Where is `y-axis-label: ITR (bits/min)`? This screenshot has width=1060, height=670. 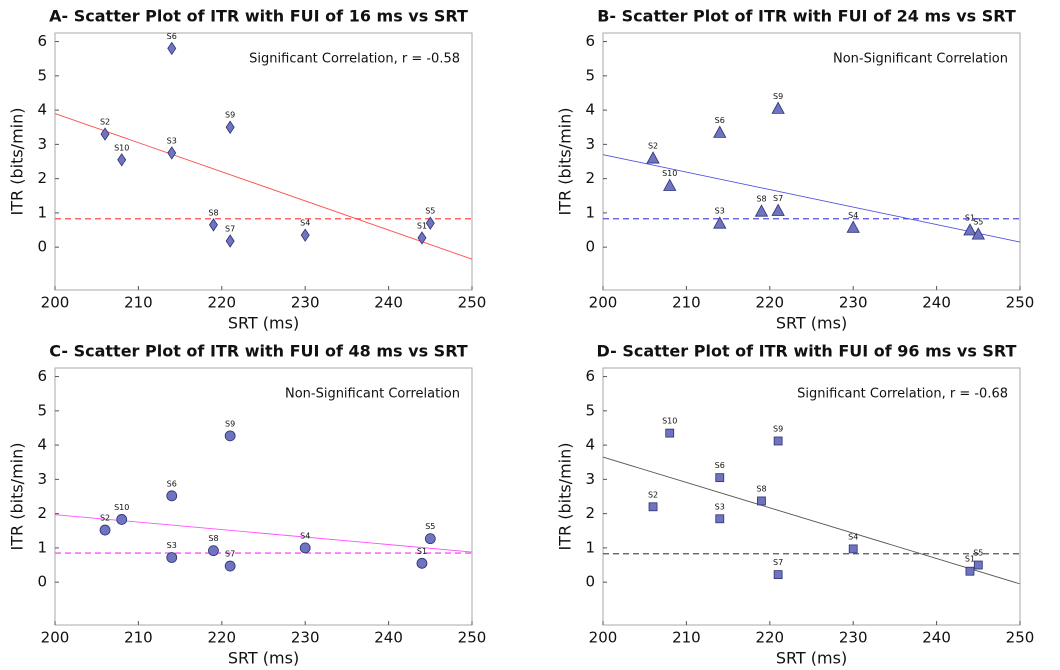 y-axis-label: ITR (bits/min) is located at coordinates (565, 497).